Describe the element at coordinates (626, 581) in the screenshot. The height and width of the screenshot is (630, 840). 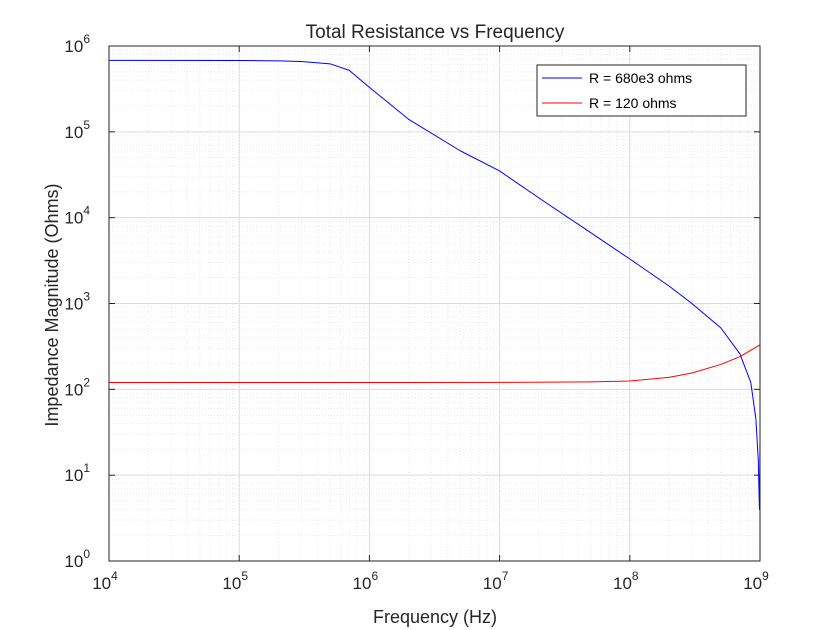
I see `x-tick-label: 10⁸` at that location.